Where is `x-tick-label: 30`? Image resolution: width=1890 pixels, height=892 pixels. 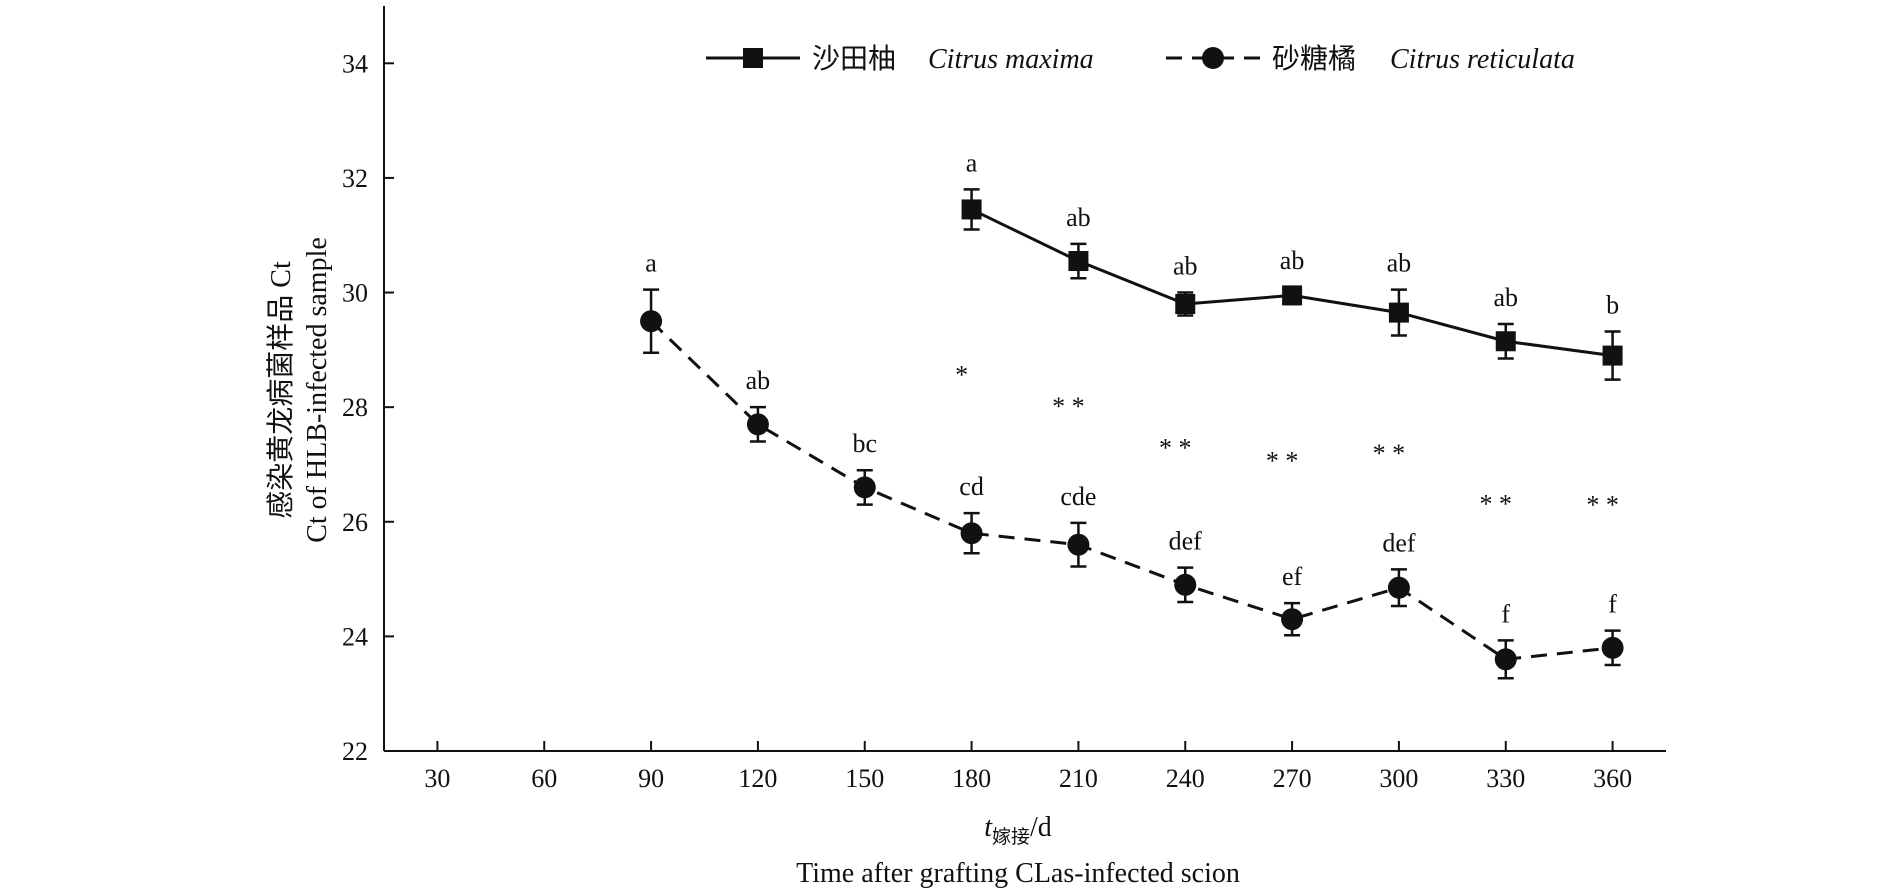
x-tick-label: 30 is located at coordinates (437, 778).